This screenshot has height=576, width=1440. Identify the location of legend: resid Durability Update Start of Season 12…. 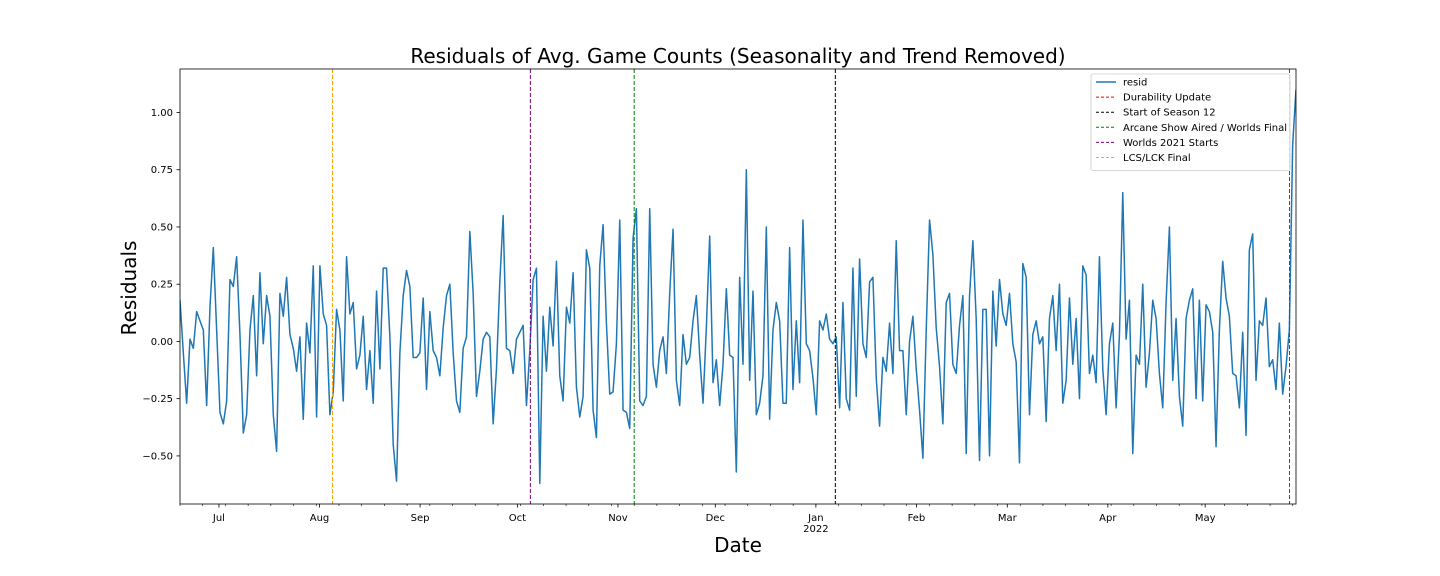
(1190, 122).